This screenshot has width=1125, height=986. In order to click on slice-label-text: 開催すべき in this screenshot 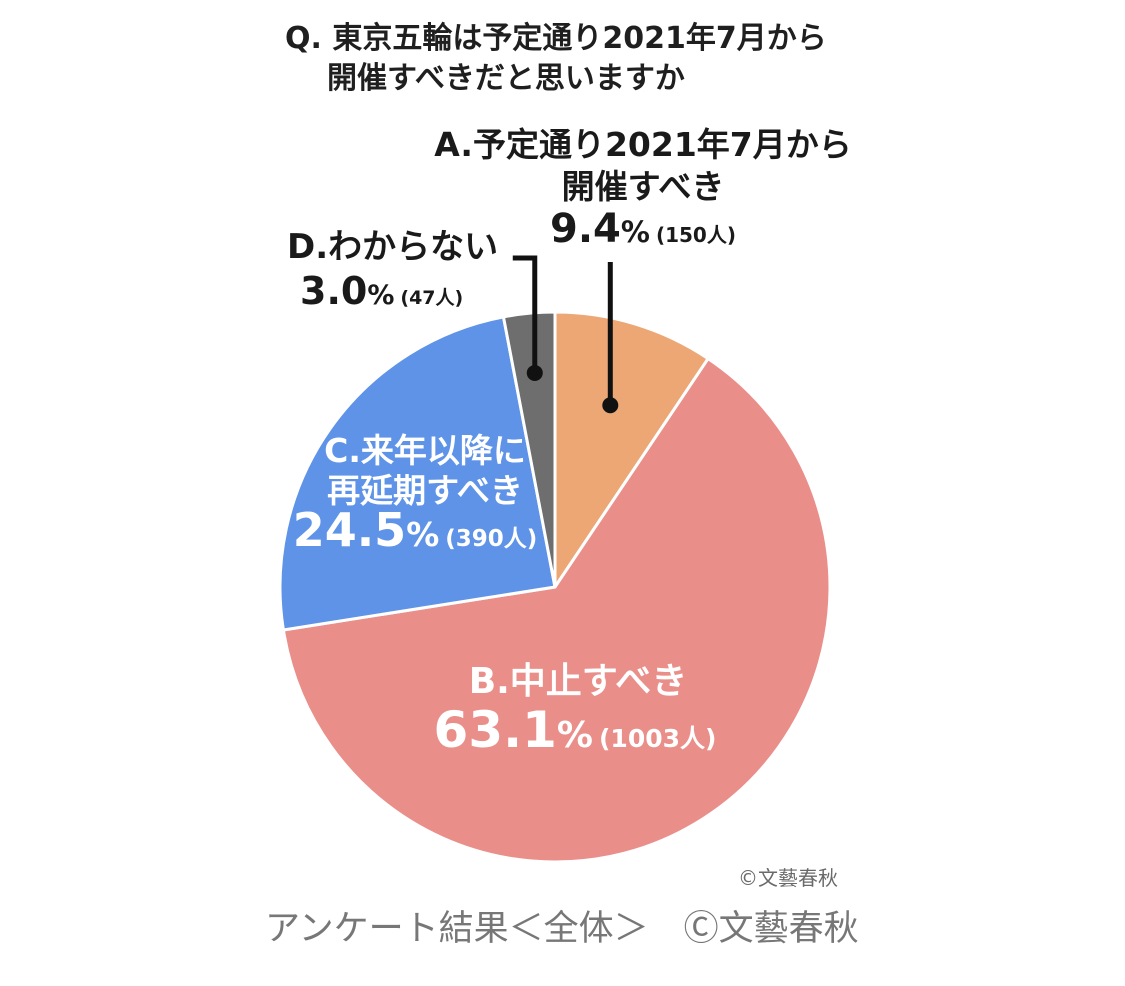, I will do `click(643, 186)`.